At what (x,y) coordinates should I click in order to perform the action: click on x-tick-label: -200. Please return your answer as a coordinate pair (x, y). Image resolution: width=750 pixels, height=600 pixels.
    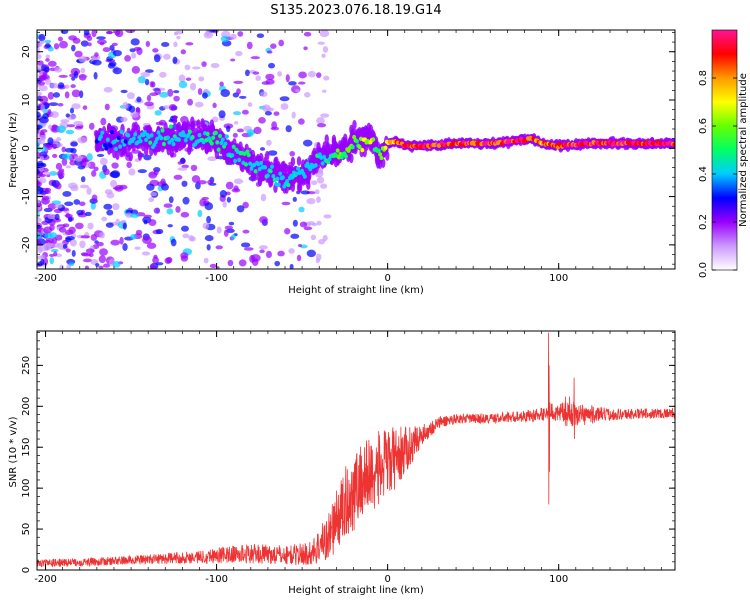
    Looking at the image, I should click on (45, 579).